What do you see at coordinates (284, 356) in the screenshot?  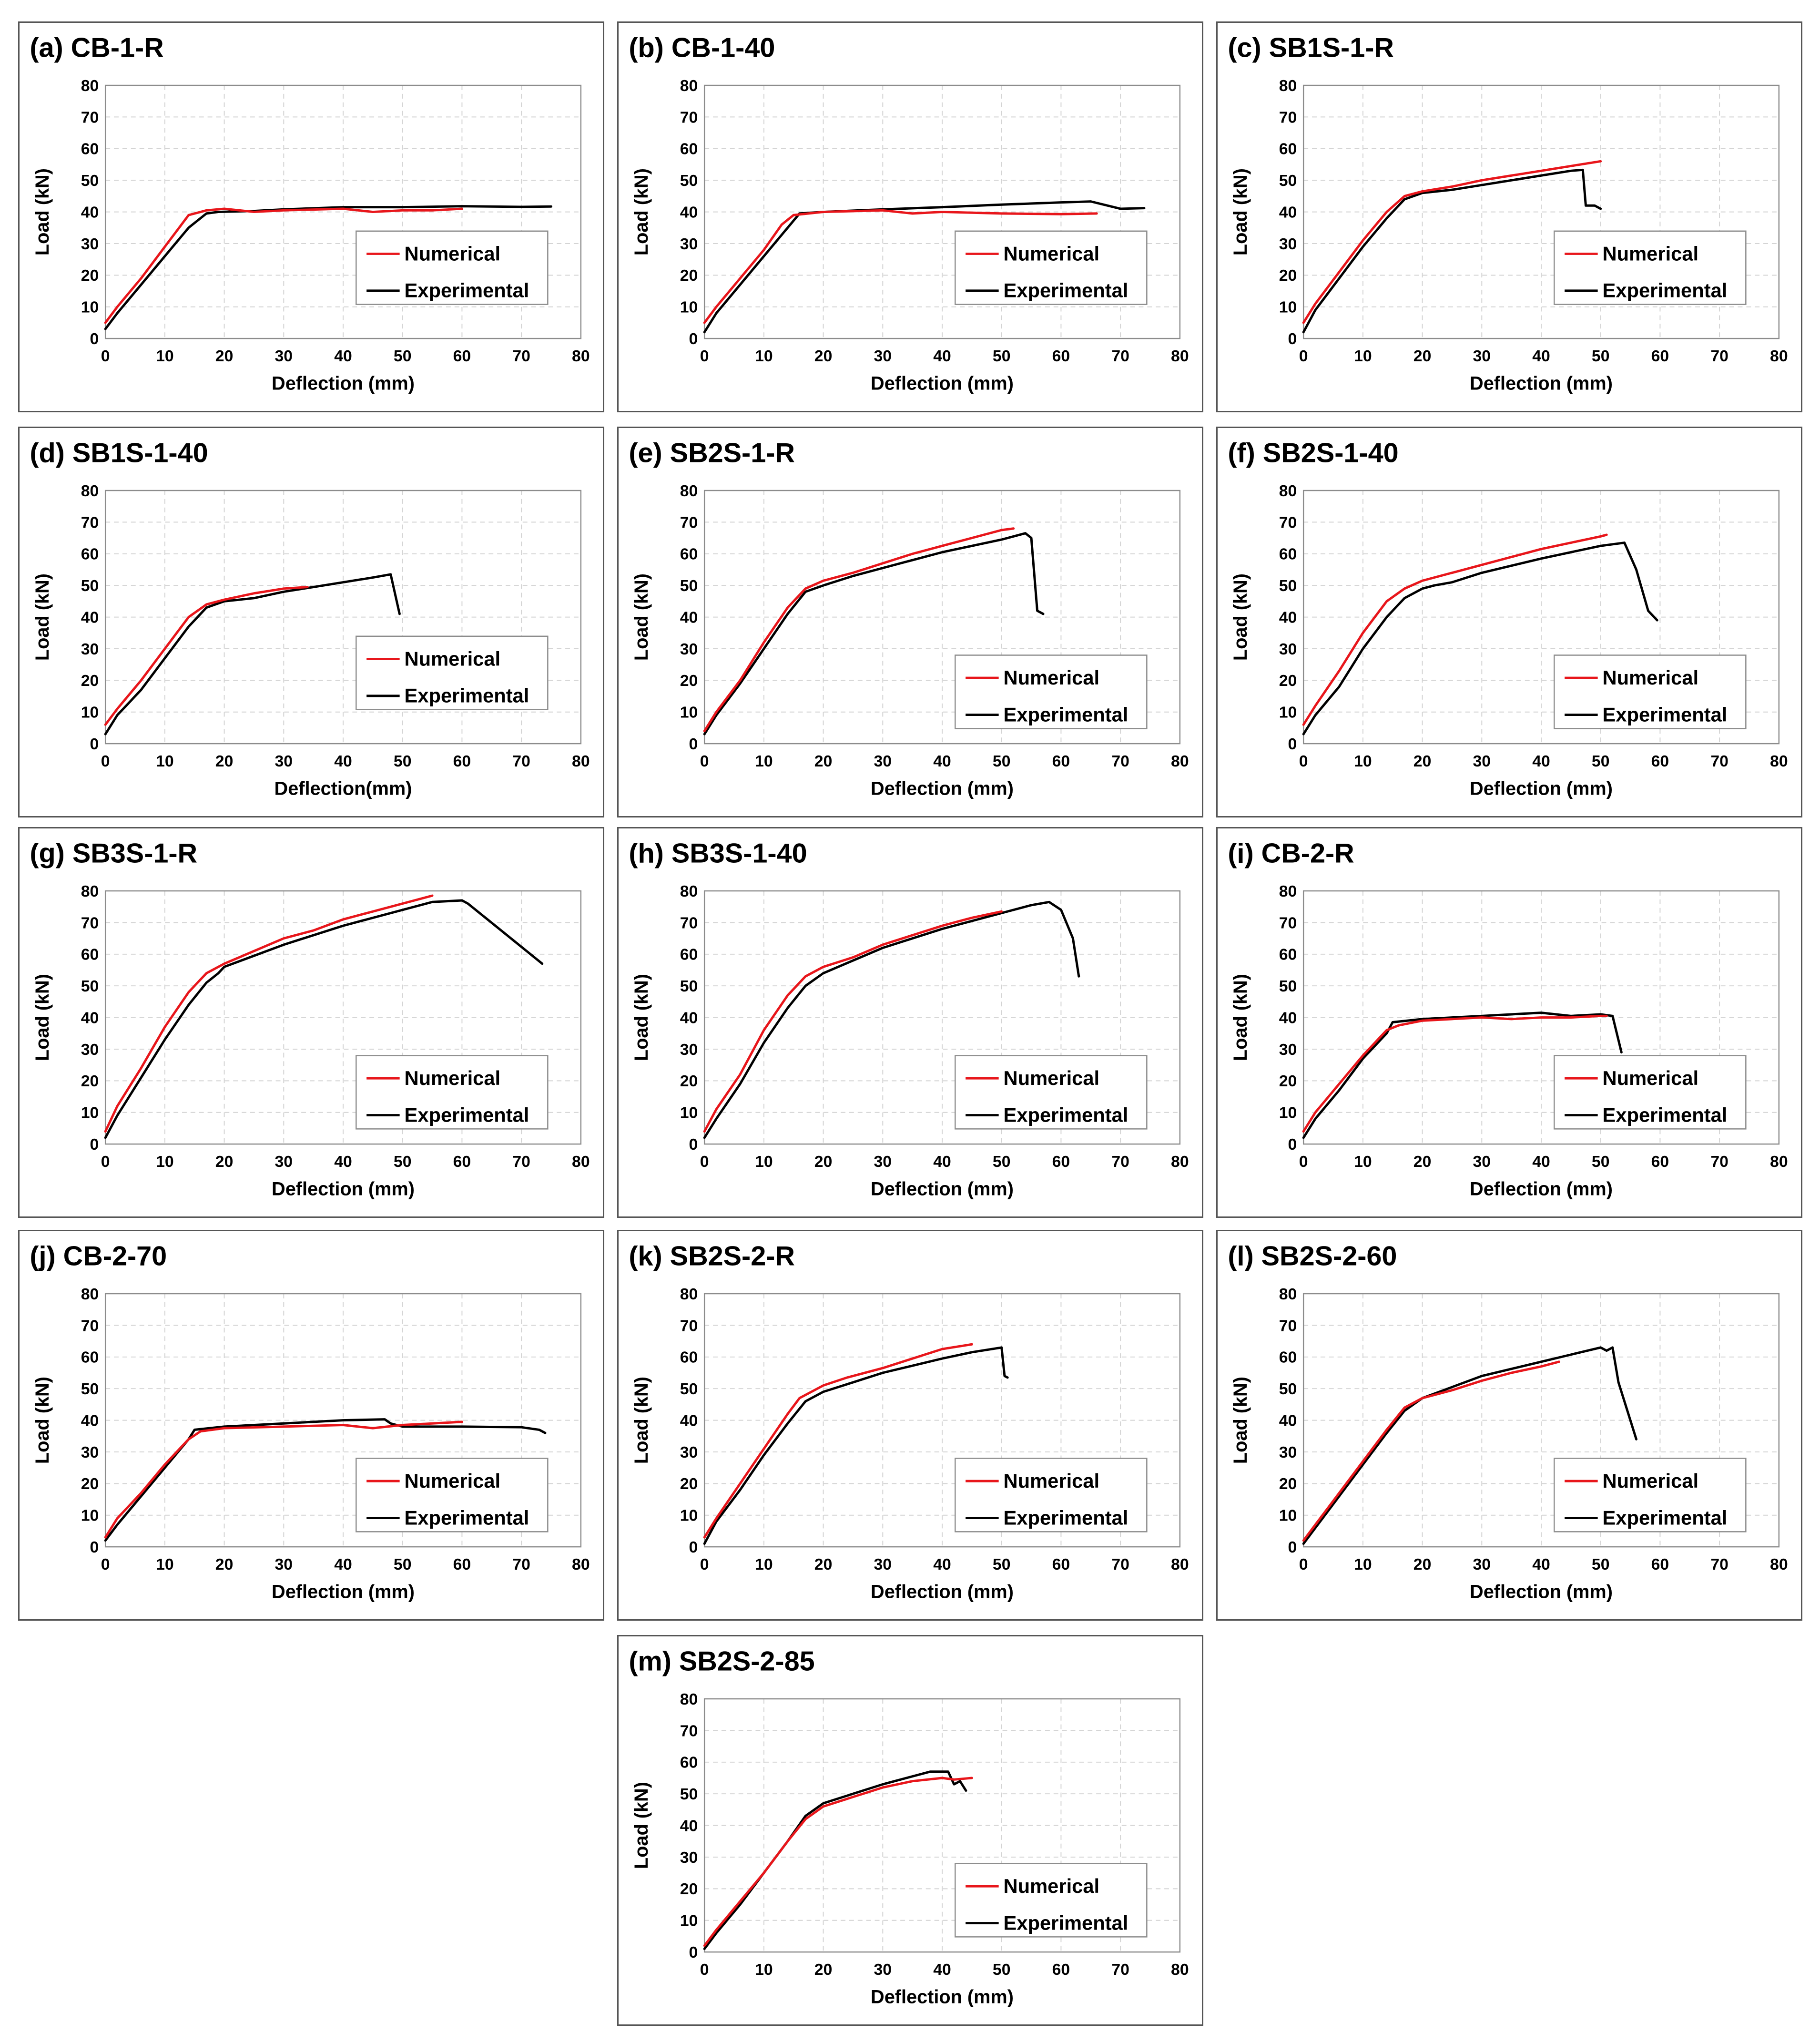 I see `x-tick-label: 30` at bounding box center [284, 356].